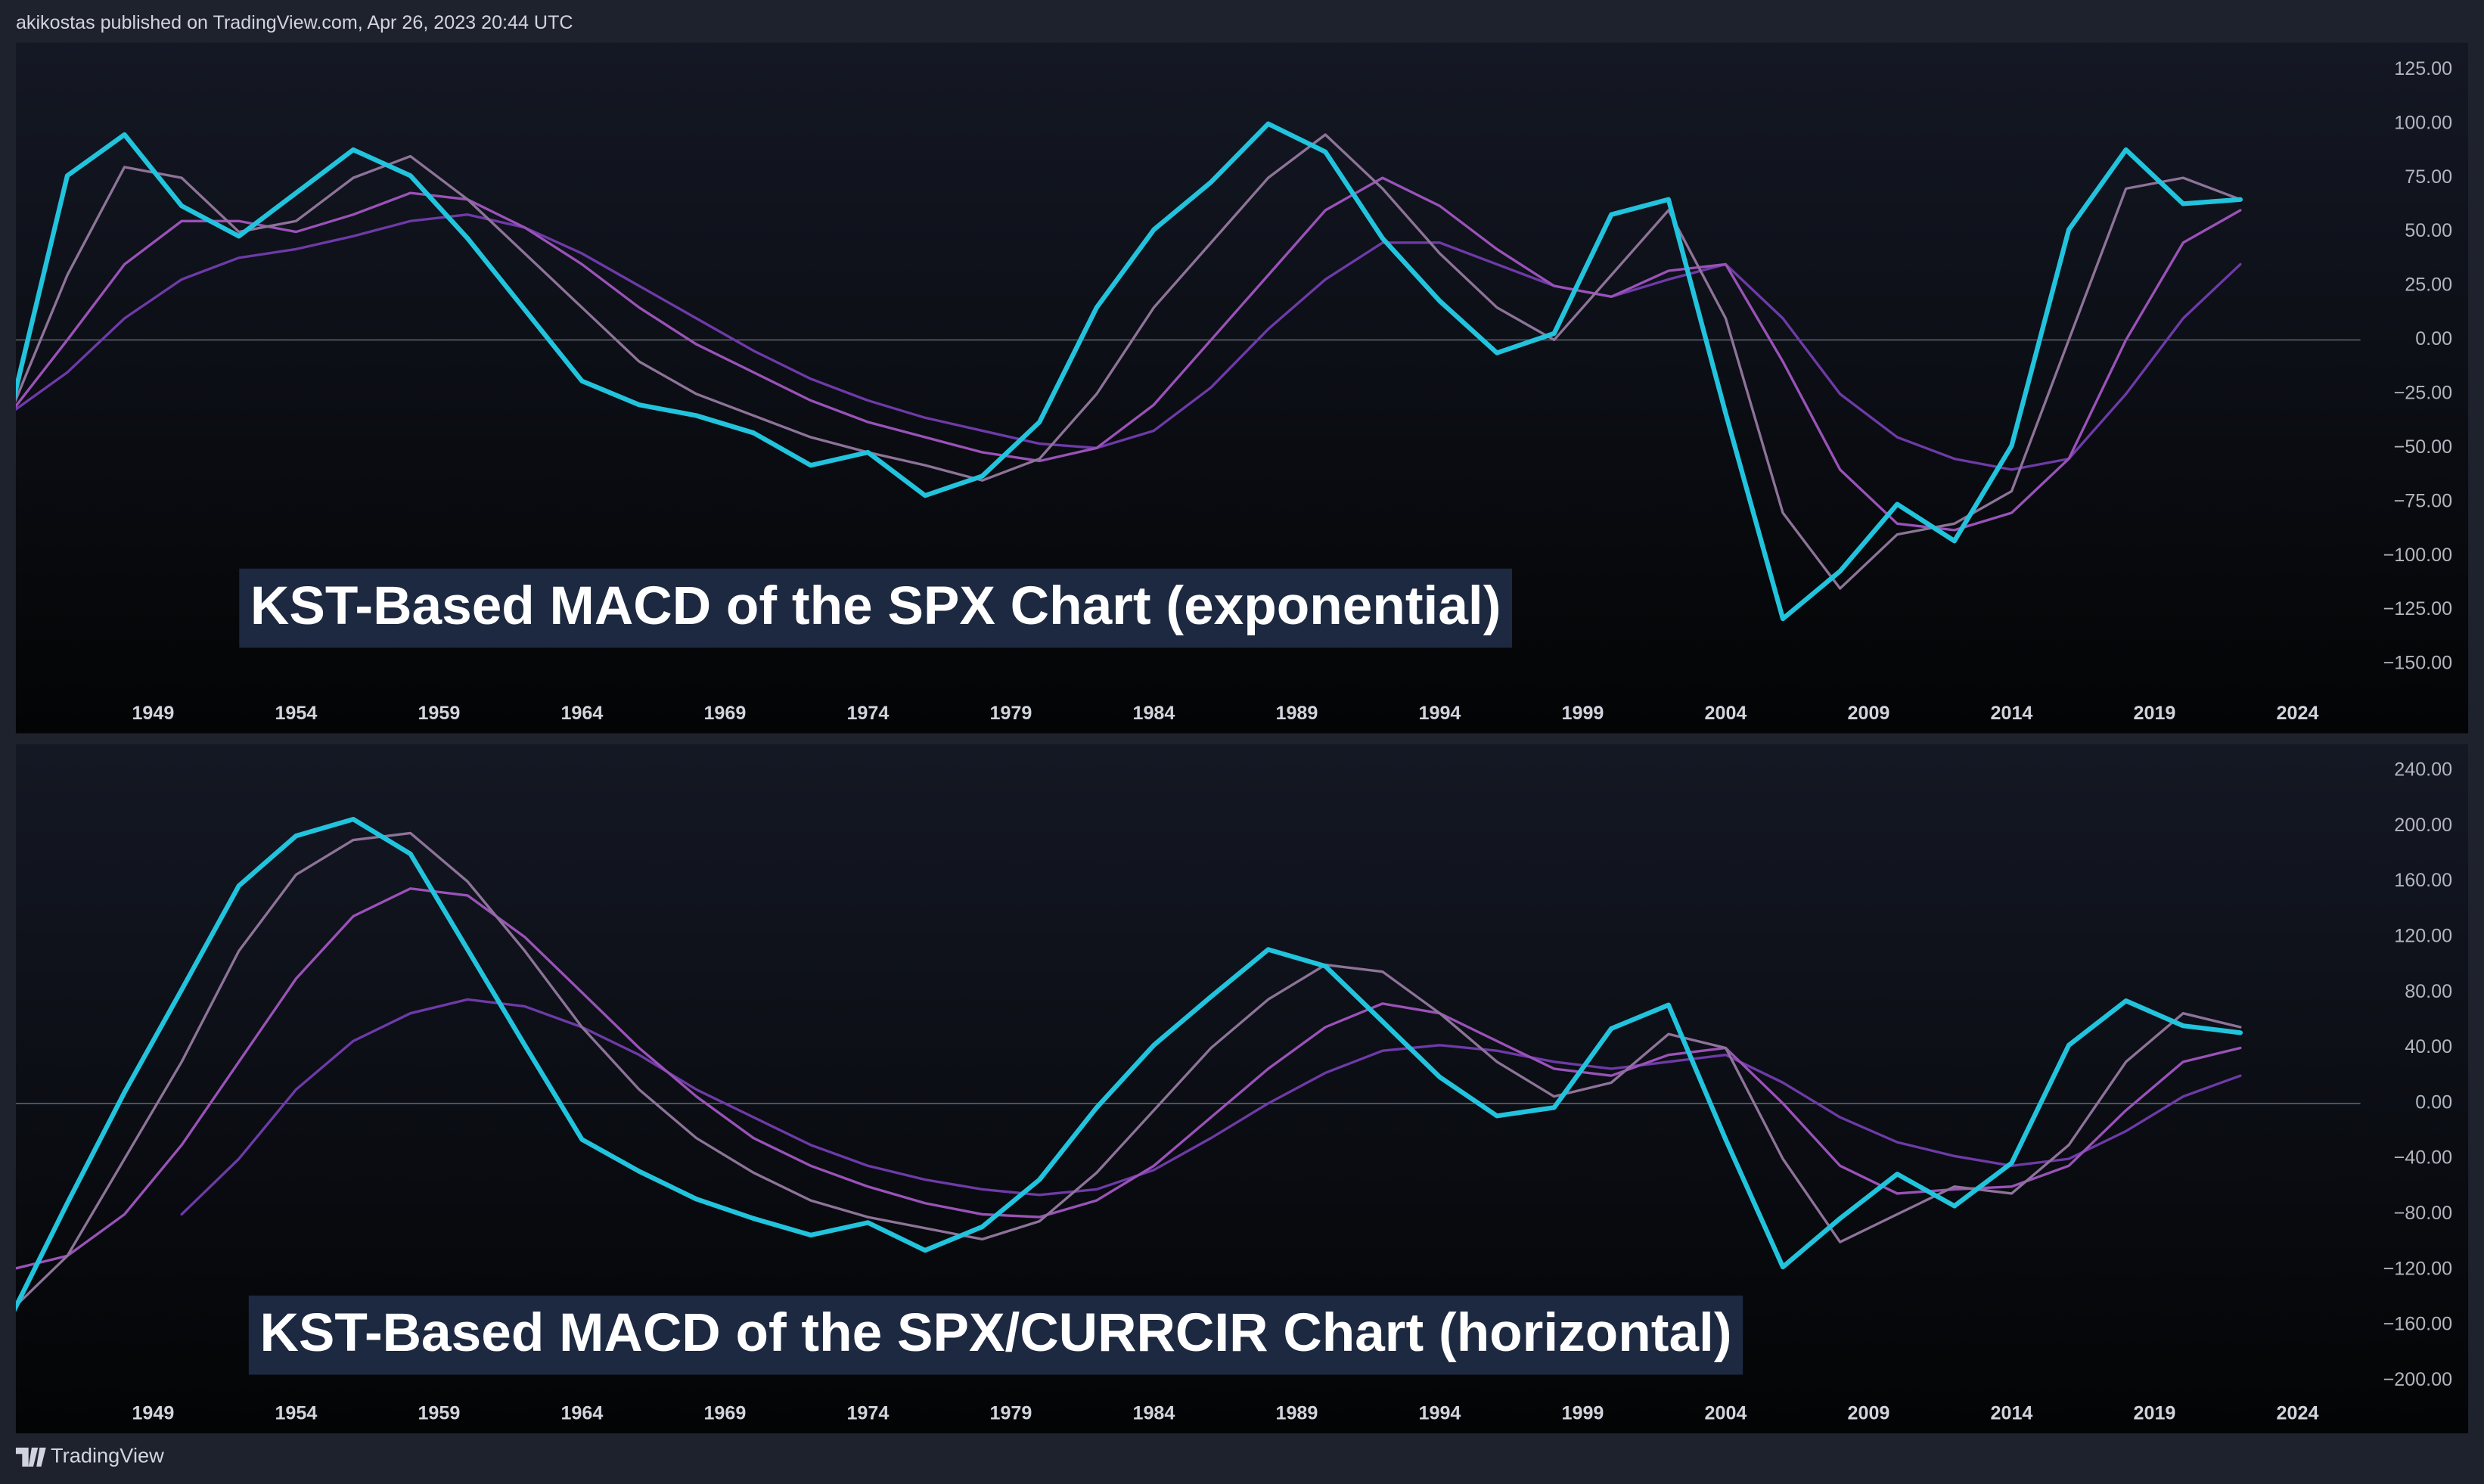 The image size is (2484, 1484). Describe the element at coordinates (1211, 1107) in the screenshot. I see `series-line` at that location.